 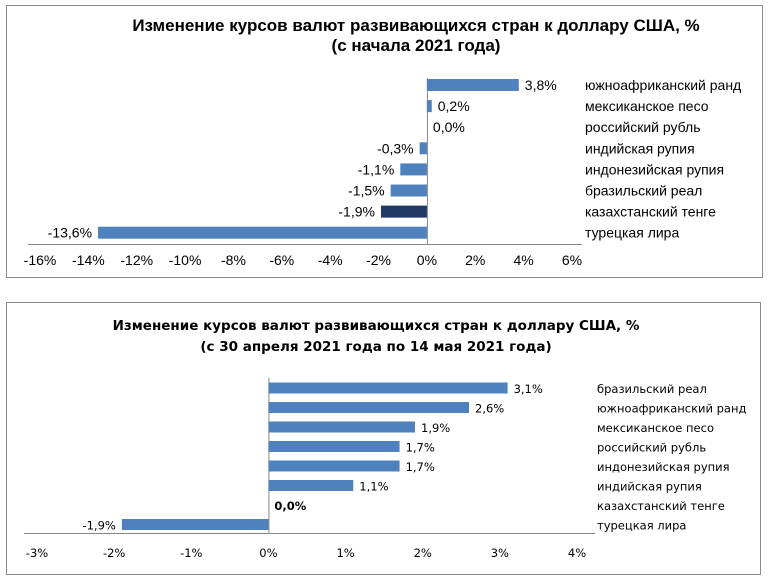 I want to click on data-label: 3,8%, so click(x=541, y=85).